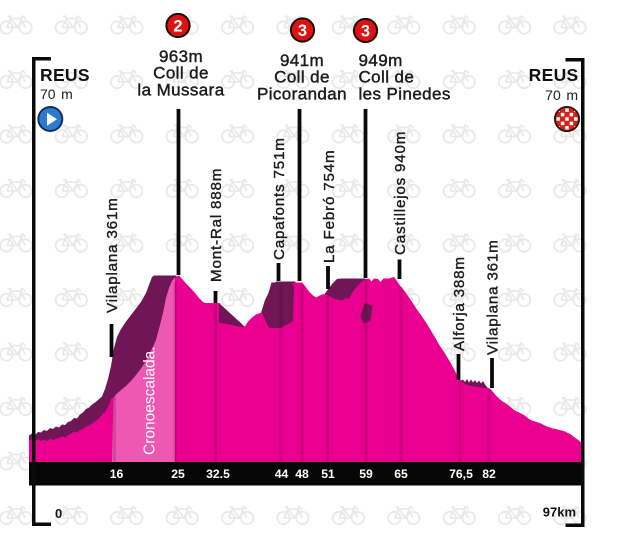 The height and width of the screenshot is (537, 620). I want to click on svg-text: 0, so click(58, 513).